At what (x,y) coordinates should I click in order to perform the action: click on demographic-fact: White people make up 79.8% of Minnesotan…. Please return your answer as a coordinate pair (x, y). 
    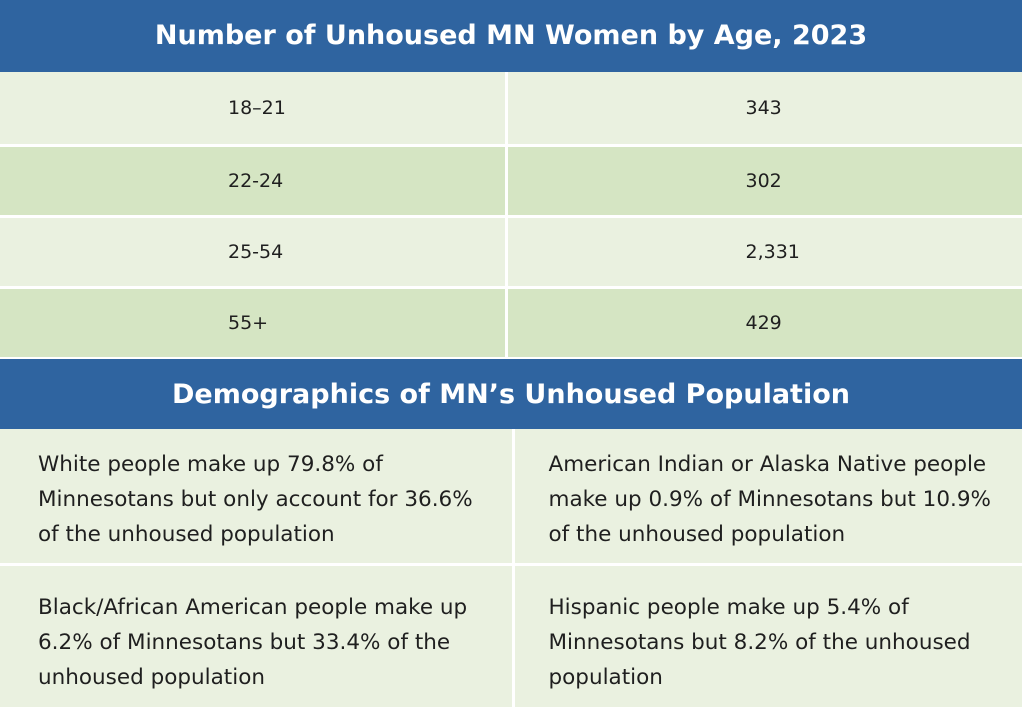
    Looking at the image, I should click on (255, 499).